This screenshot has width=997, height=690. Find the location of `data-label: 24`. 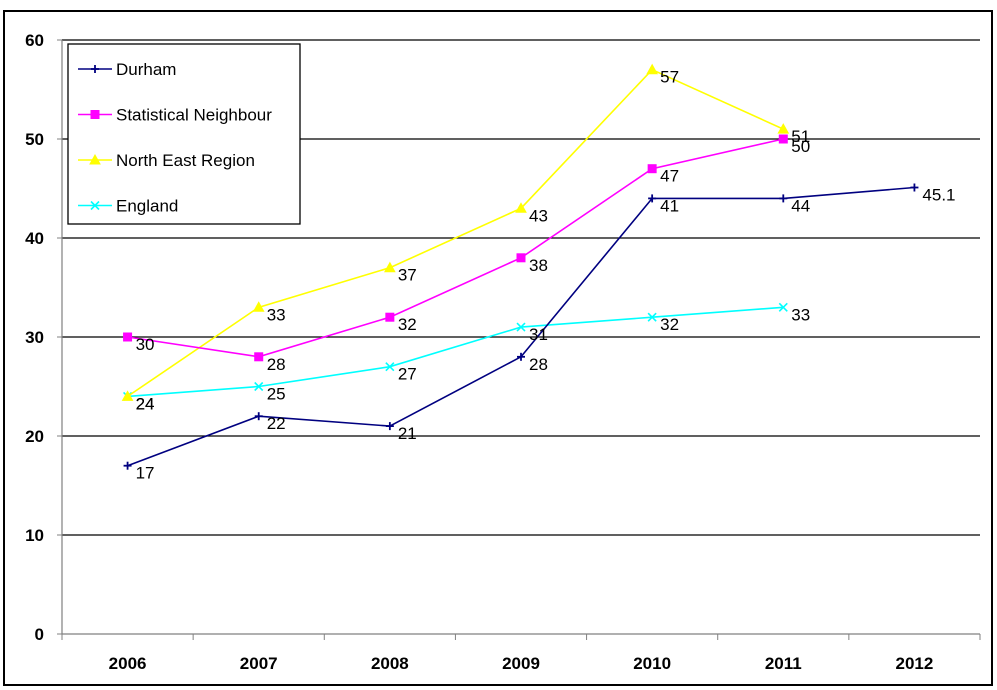

data-label: 24 is located at coordinates (145, 403).